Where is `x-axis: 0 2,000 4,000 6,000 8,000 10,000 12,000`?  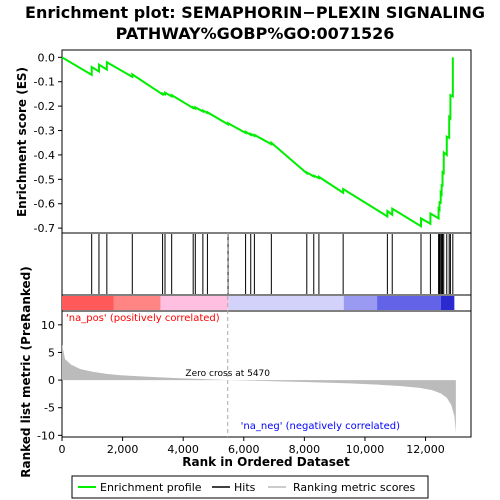 x-axis: 0 2,000 4,000 6,000 8,000 10,000 12,000 is located at coordinates (252, 446).